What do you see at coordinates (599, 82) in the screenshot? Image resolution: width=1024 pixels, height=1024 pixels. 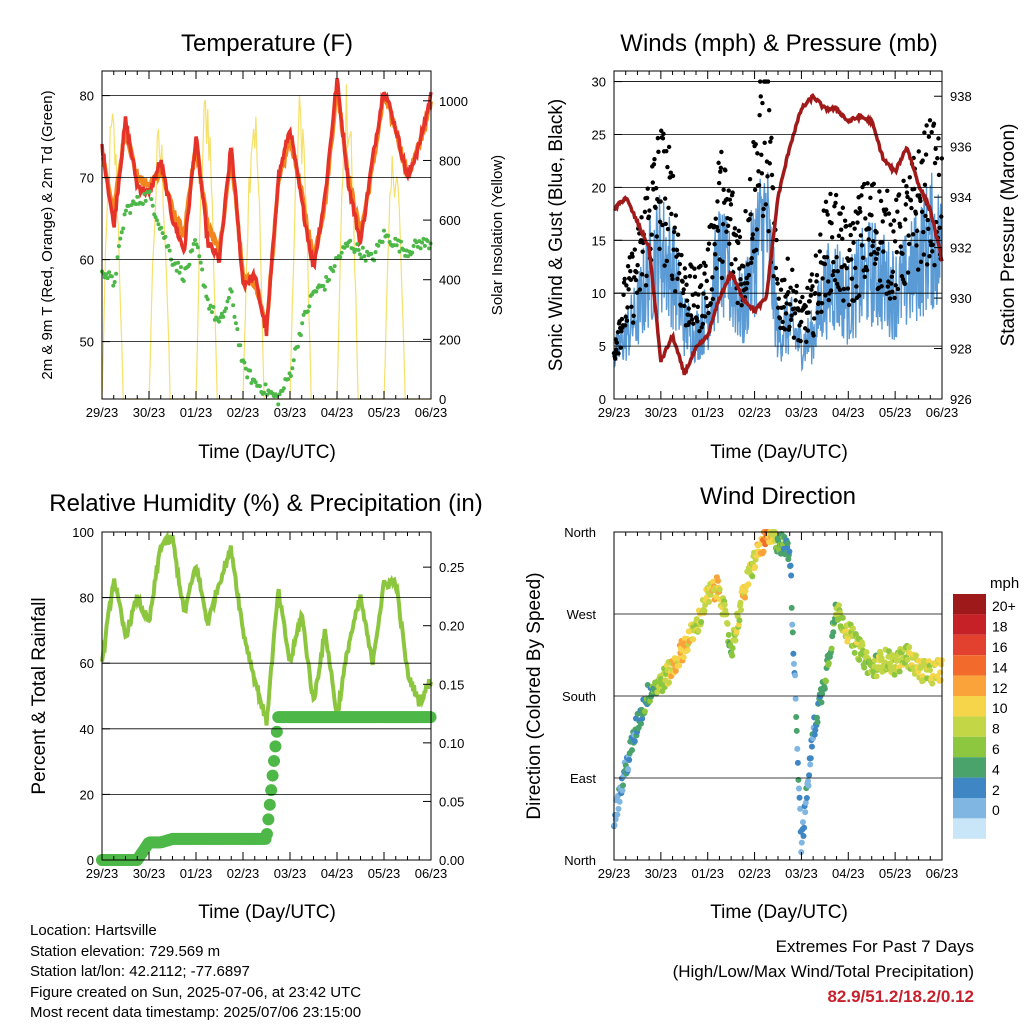 I see `wind-ytick-label: 30` at bounding box center [599, 82].